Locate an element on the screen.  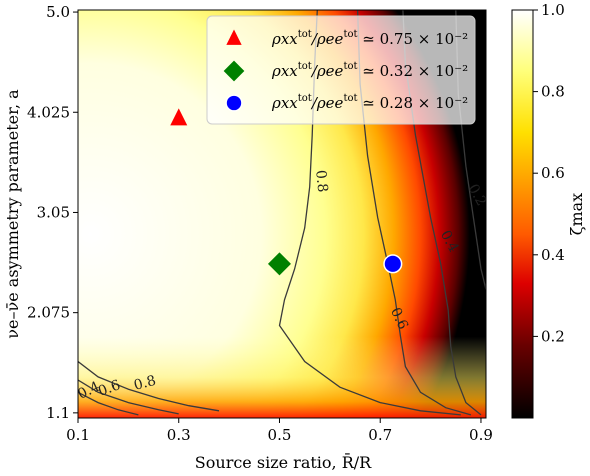
legend-label: ρxxtot/ρeetot ≃ 0.32 × 10⁻² is located at coordinates (369, 70).